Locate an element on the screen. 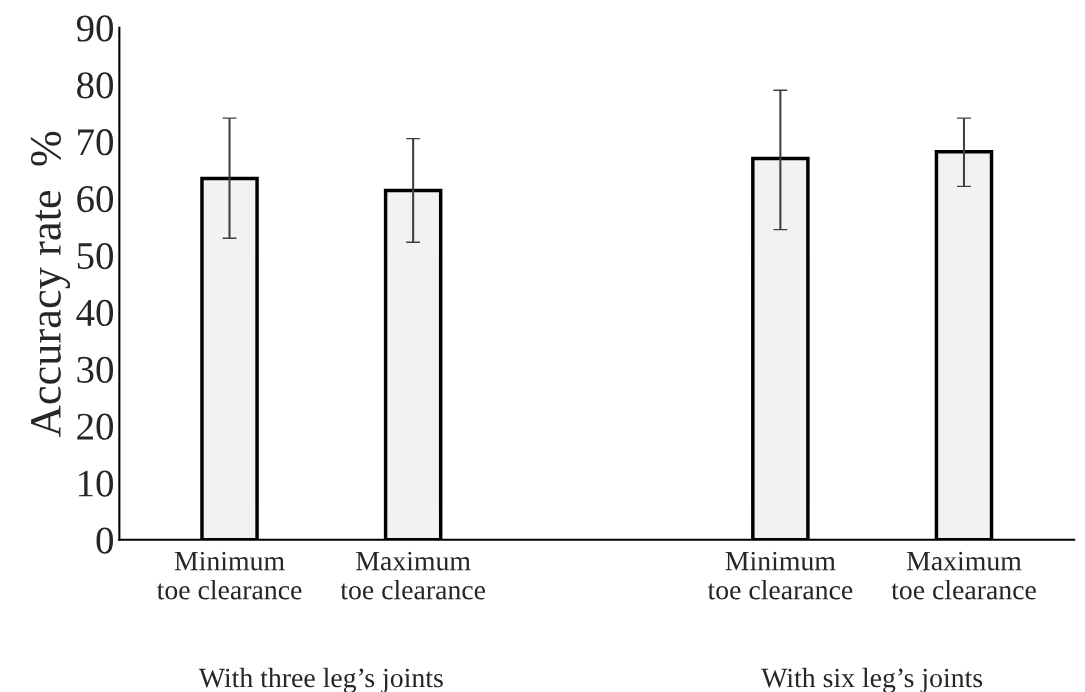  y-tick-label: 40 is located at coordinates (95, 313).